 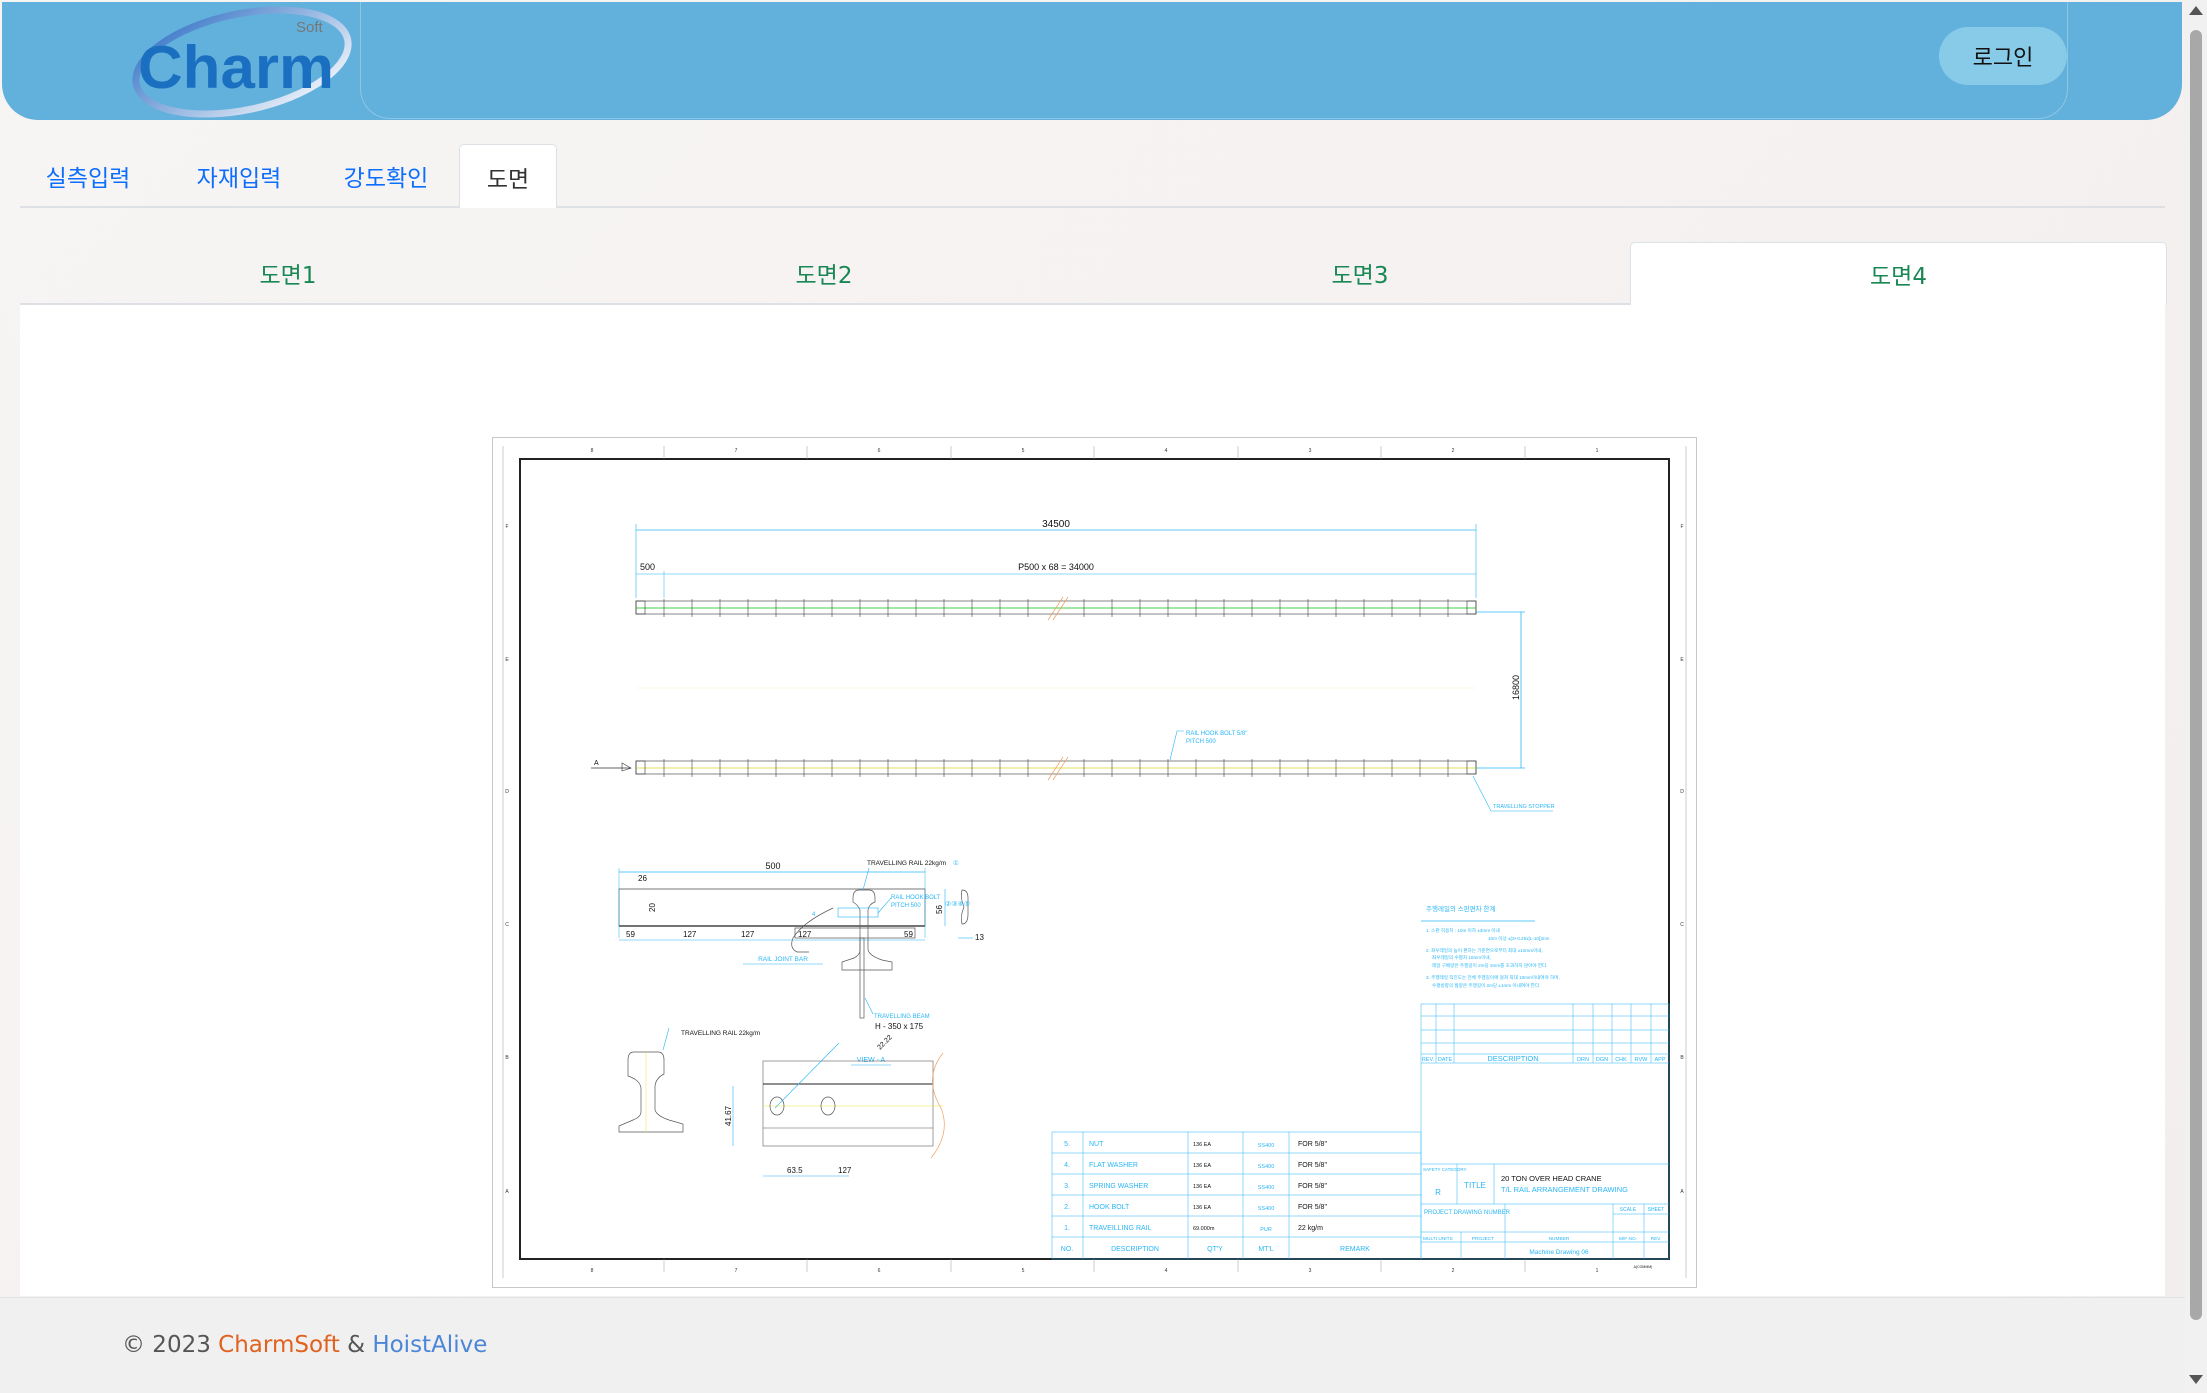 I want to click on part-no: 3., so click(x=1067, y=1186).